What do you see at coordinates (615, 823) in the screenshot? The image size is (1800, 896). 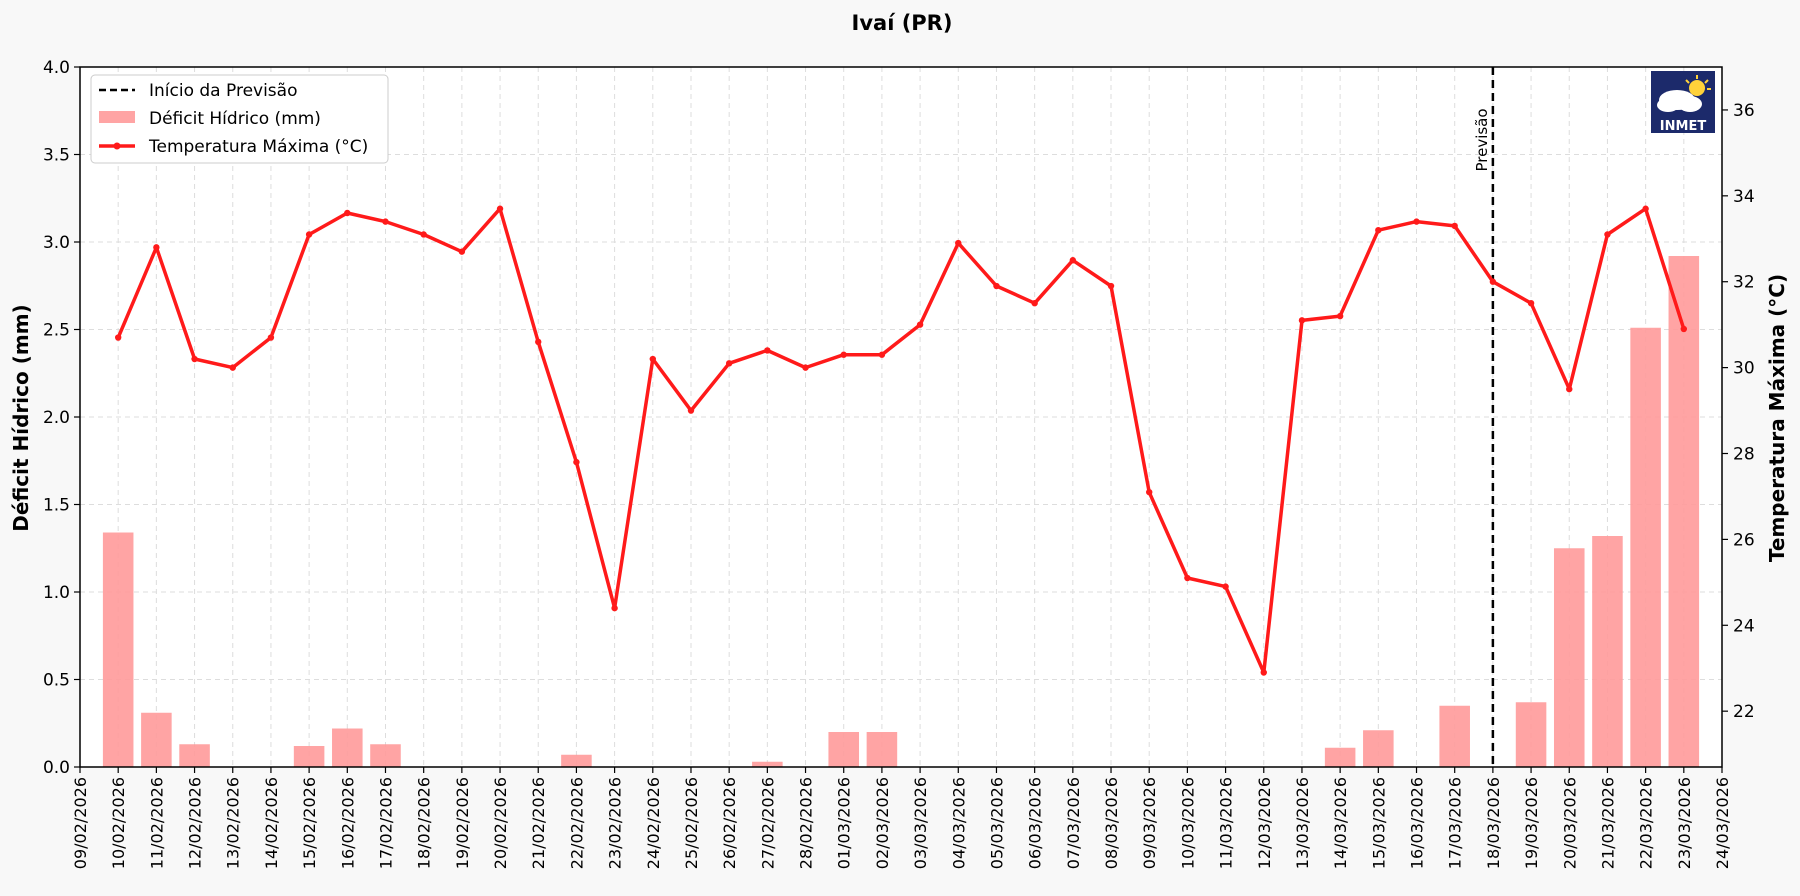 I see `x-tick-label: 23/02/2026` at bounding box center [615, 823].